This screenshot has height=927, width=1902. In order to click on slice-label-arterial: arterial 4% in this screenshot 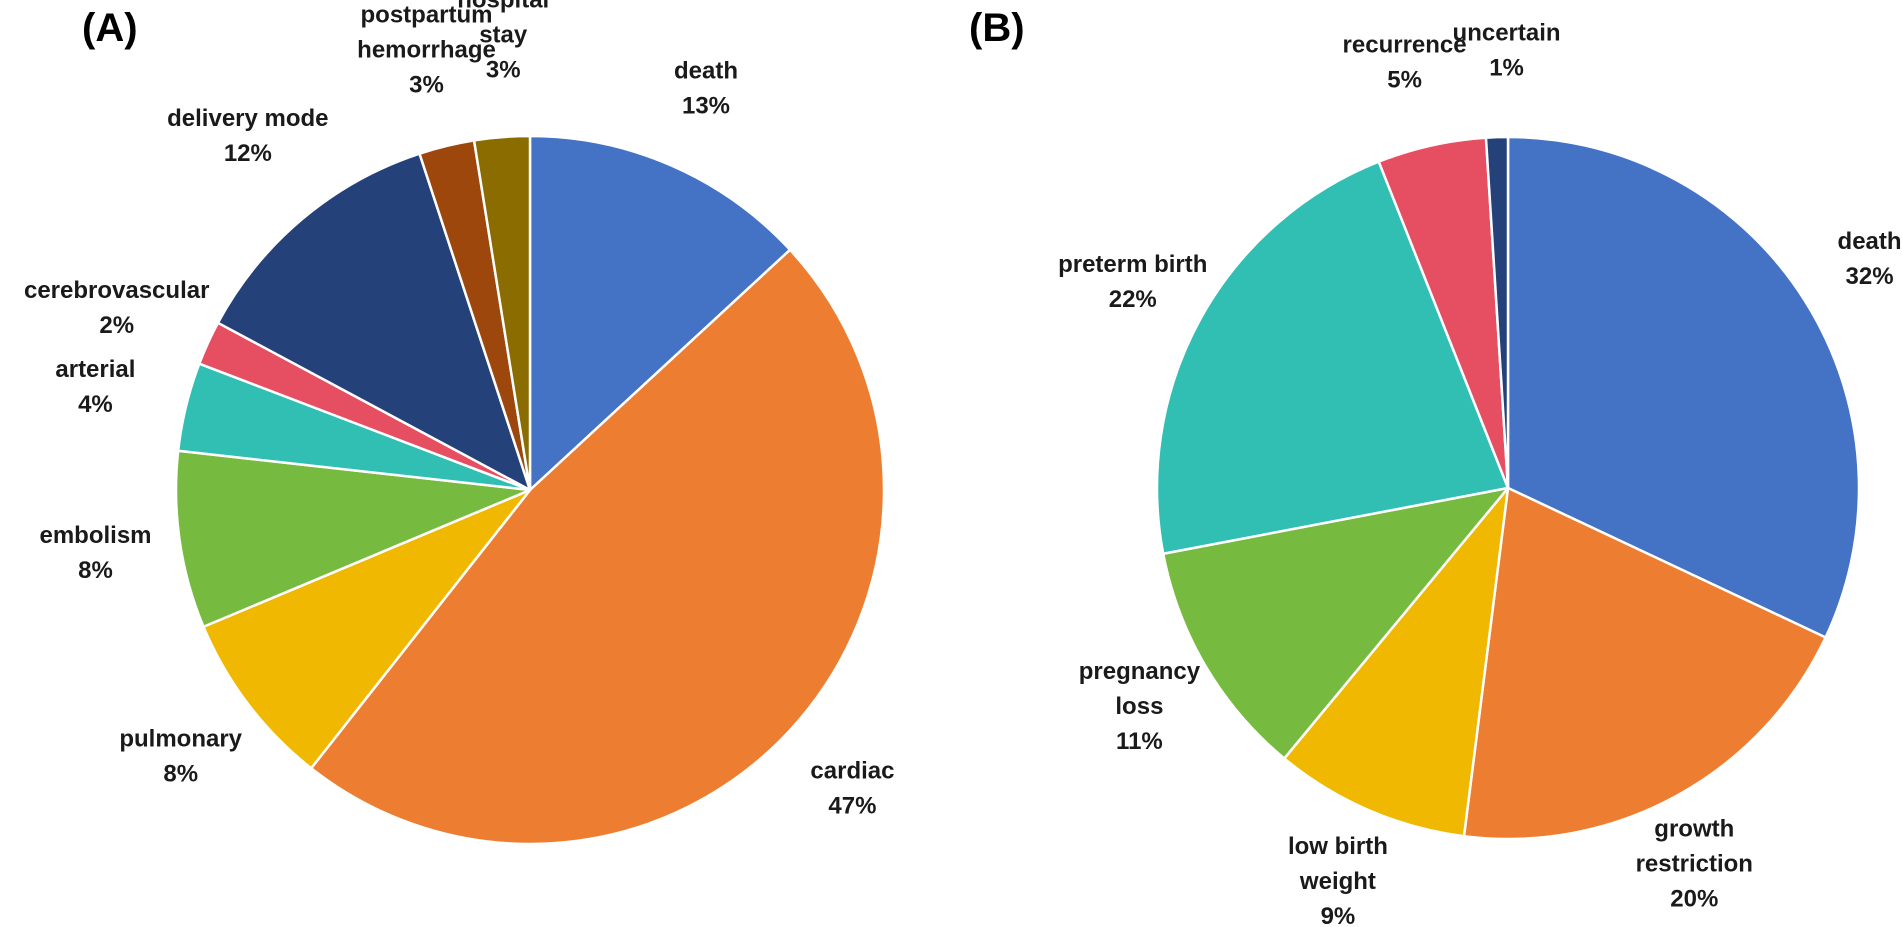, I will do `click(95, 387)`.